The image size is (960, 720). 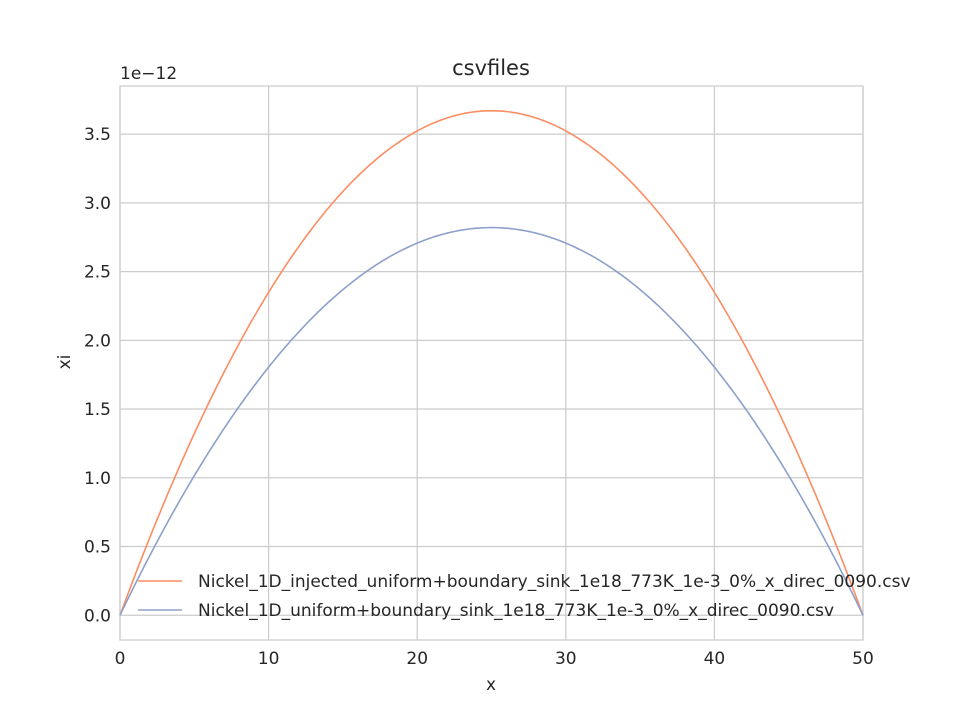 I want to click on x-tick-label: 40, so click(x=715, y=659).